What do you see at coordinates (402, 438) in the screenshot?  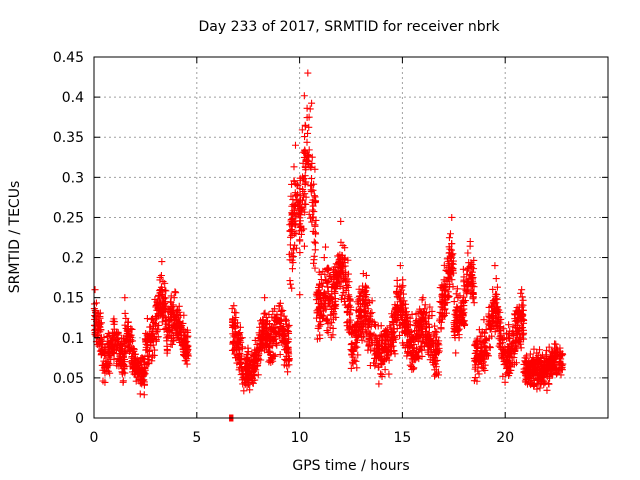 I see `x-tick-label: 15` at bounding box center [402, 438].